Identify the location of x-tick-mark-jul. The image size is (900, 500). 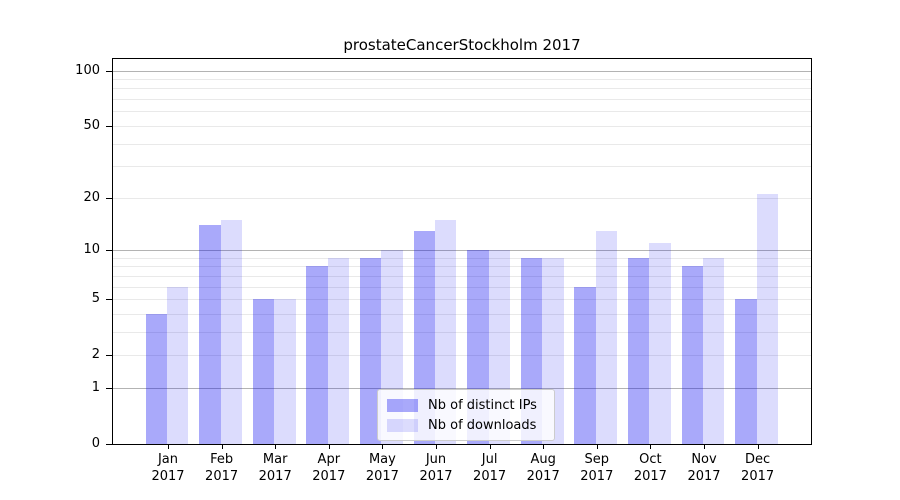
(490, 446).